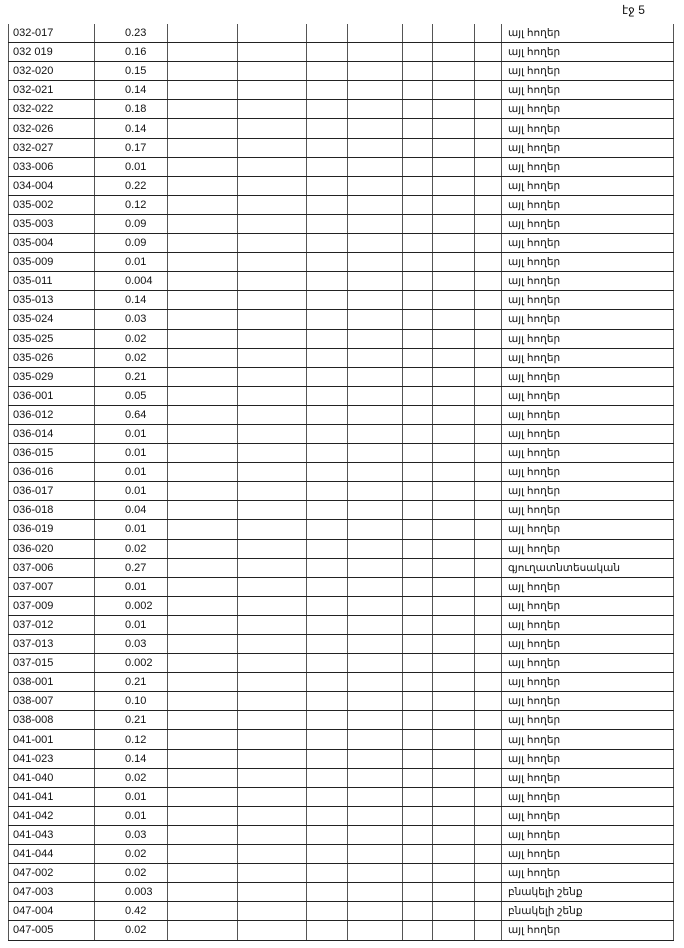 The image size is (684, 948). I want to click on table-row: 041-044 0.02 այլ հողեր, so click(341, 854).